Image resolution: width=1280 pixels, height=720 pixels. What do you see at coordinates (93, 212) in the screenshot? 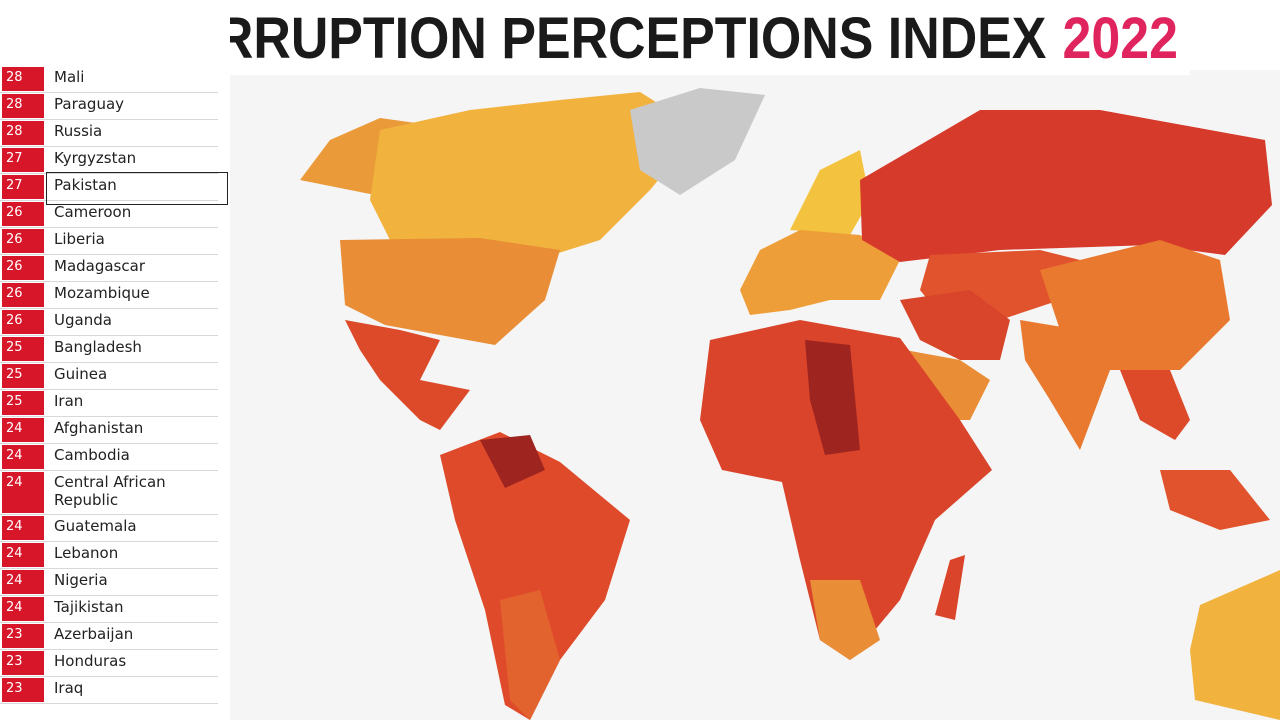
I see `country-name: Cameroon` at bounding box center [93, 212].